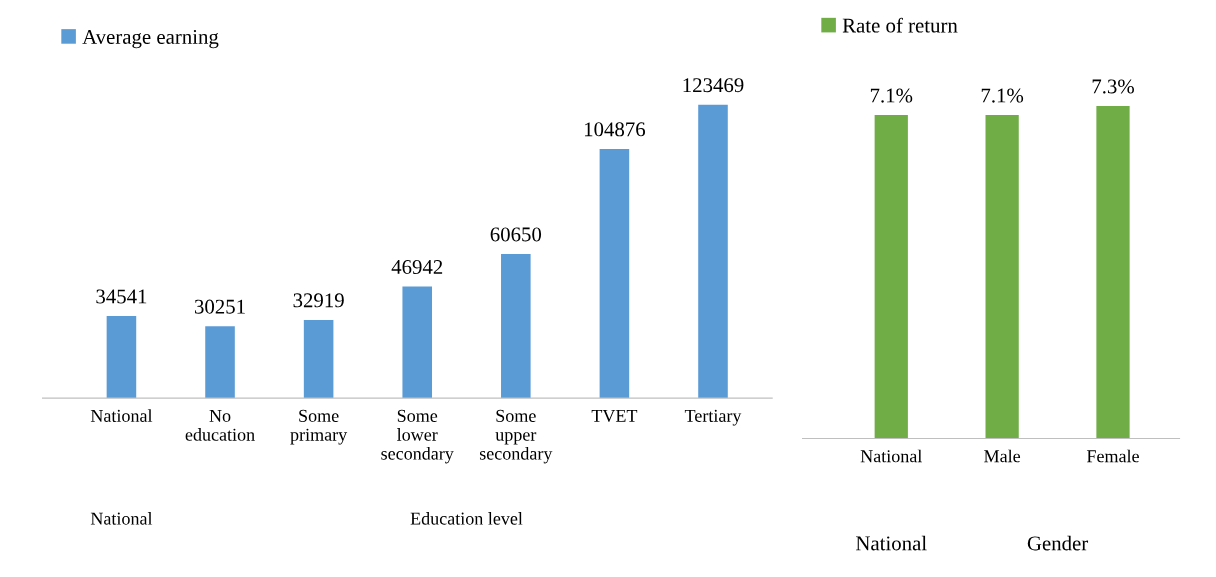 The height and width of the screenshot is (577, 1216). I want to click on legend-label: Rate of return, so click(900, 25).